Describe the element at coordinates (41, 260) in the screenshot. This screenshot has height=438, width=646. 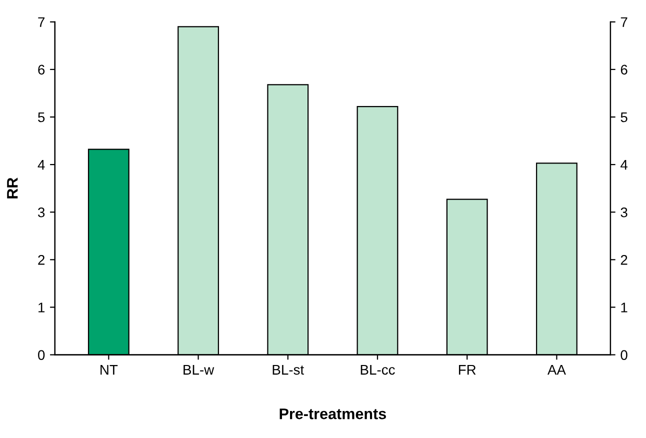
I see `y-tick-label: 2` at that location.